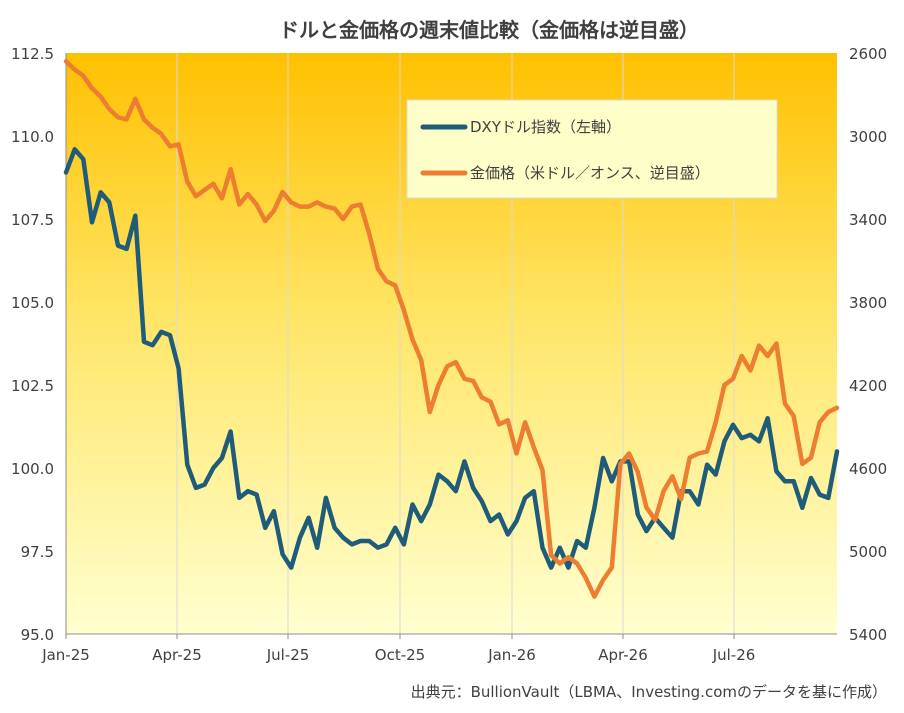 The width and height of the screenshot is (904, 713). I want to click on legend-label-dxy: DXYドル指数（左軸）, so click(545, 127).